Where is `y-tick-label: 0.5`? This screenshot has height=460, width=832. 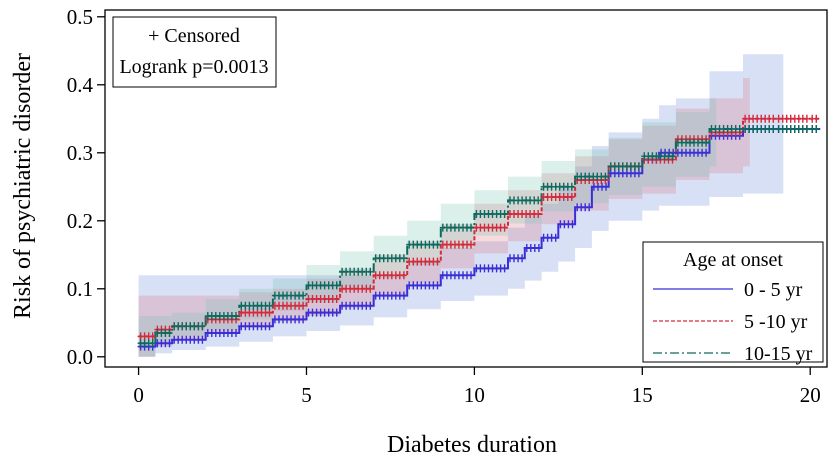 y-tick-label: 0.5 is located at coordinates (80, 17).